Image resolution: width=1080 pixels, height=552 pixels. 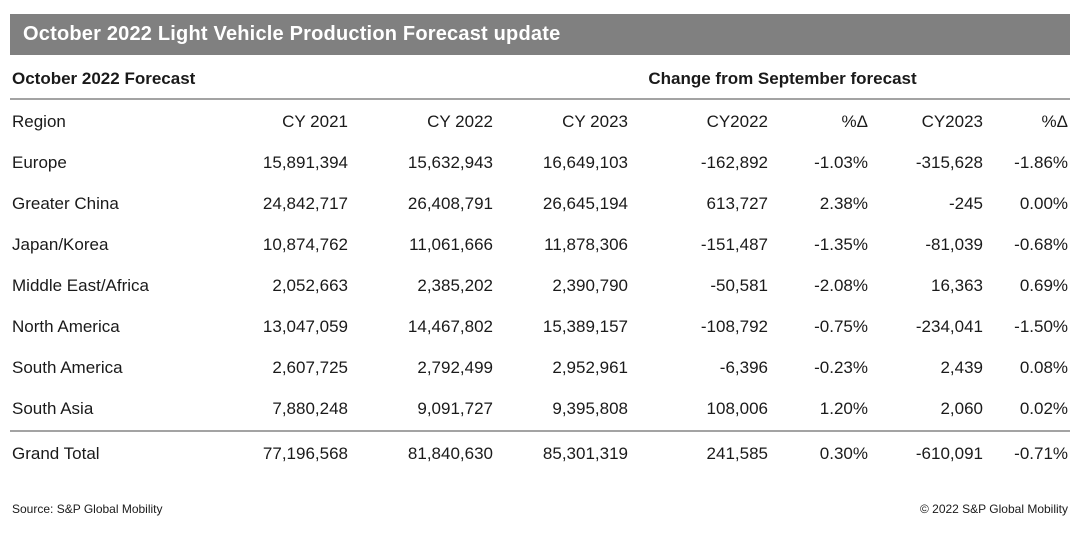 I want to click on value-cell: 2,052,663, so click(x=310, y=285).